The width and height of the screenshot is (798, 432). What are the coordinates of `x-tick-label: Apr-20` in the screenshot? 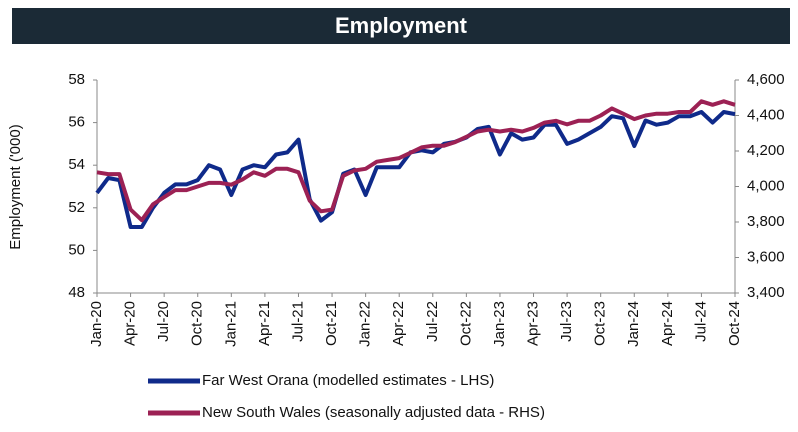 It's located at (130, 323).